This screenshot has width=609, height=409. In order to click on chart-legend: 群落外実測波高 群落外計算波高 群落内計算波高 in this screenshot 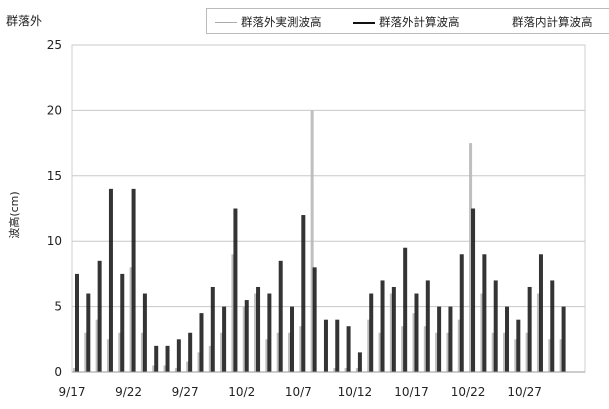, I will do `click(407, 21)`.